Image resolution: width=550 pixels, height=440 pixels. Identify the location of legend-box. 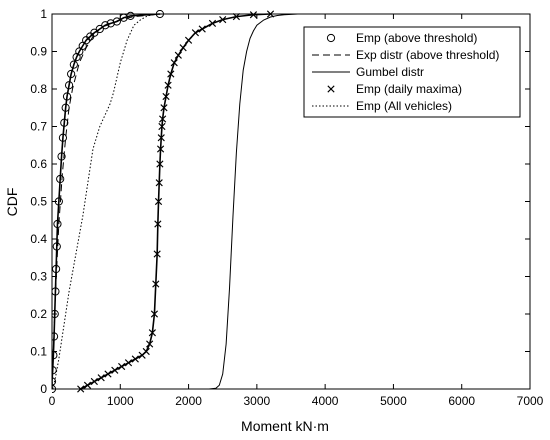
(412, 72).